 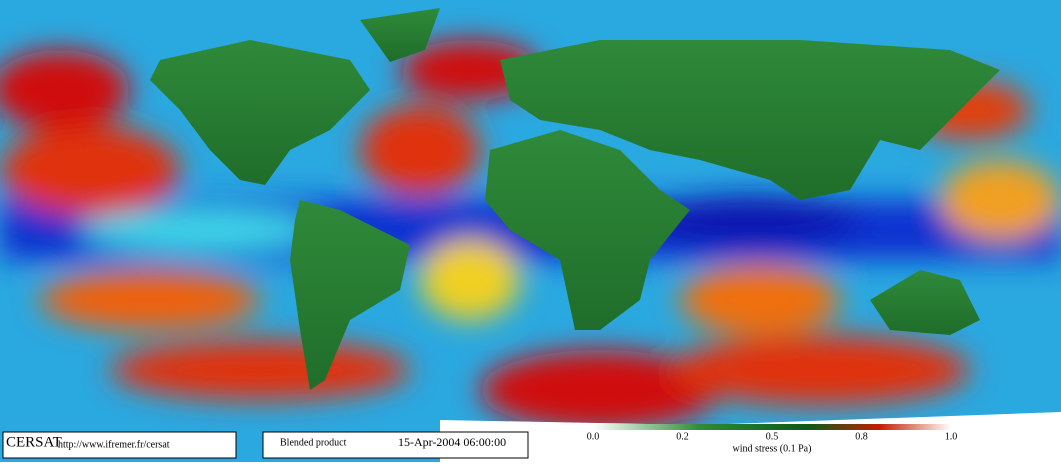 What do you see at coordinates (772, 427) in the screenshot?
I see `colorbar` at bounding box center [772, 427].